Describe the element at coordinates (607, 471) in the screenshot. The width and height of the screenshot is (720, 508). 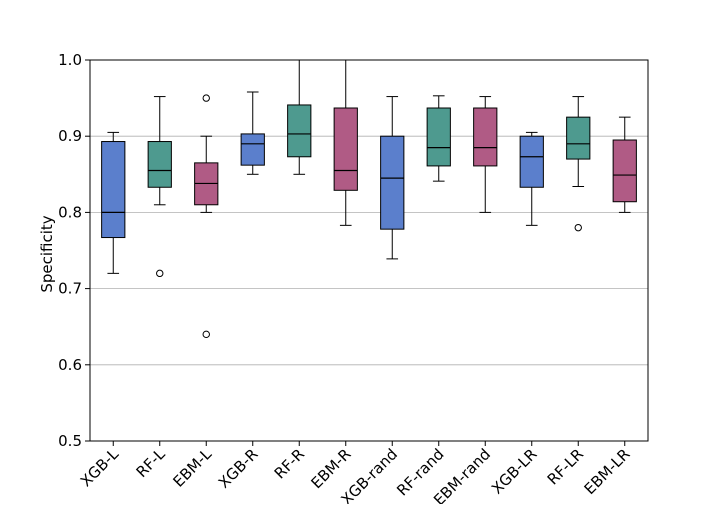
I see `x-tick-label: EBM-LR` at that location.